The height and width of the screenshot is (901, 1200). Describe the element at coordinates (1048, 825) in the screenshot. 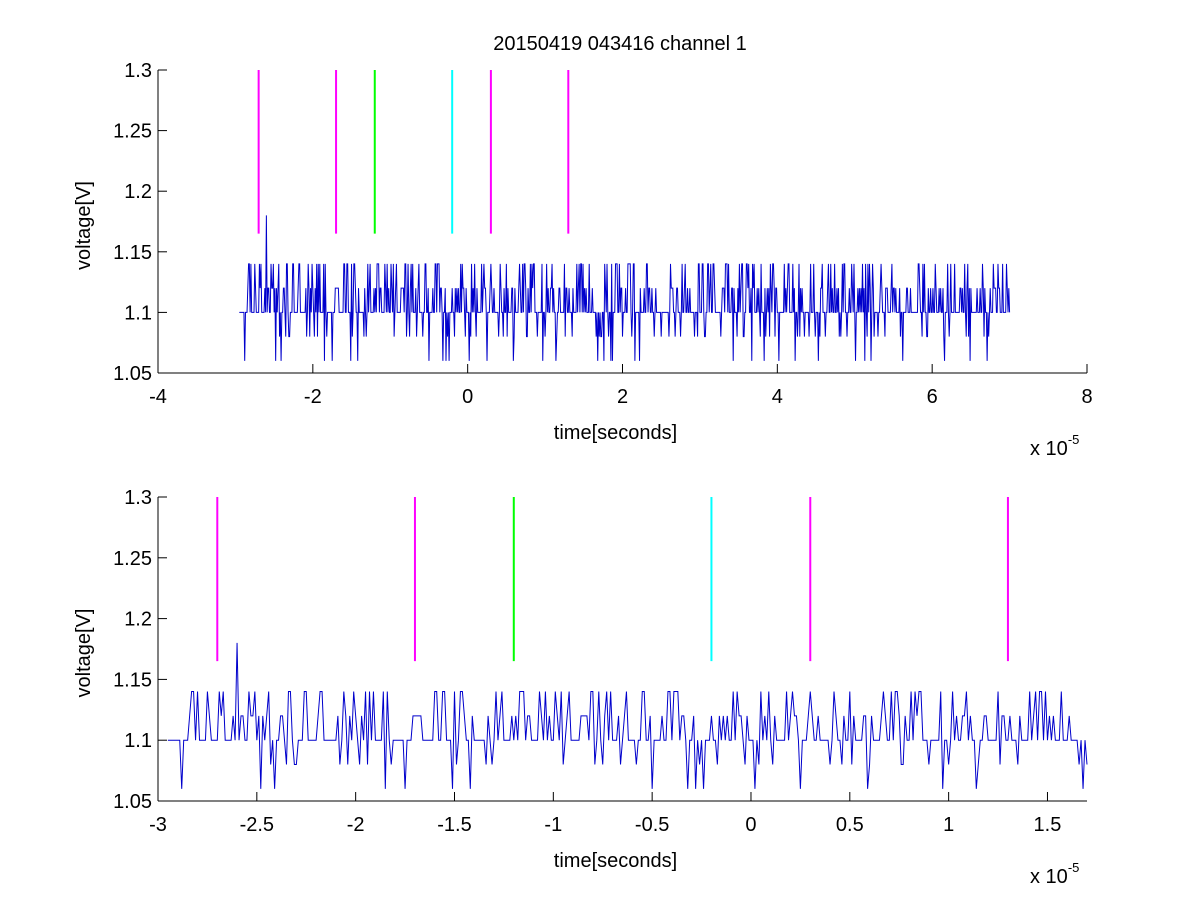

I see `x-tick-label: 1.5` at that location.